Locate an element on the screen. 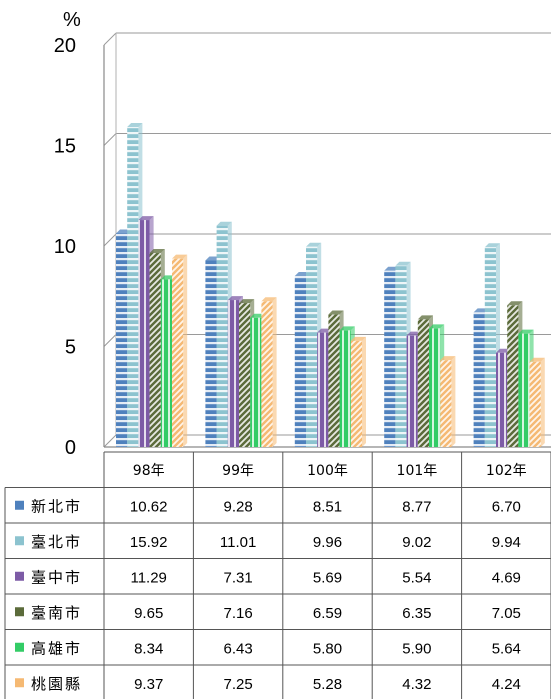 The width and height of the screenshot is (551, 699). data-label: 9.02 is located at coordinates (416, 542).